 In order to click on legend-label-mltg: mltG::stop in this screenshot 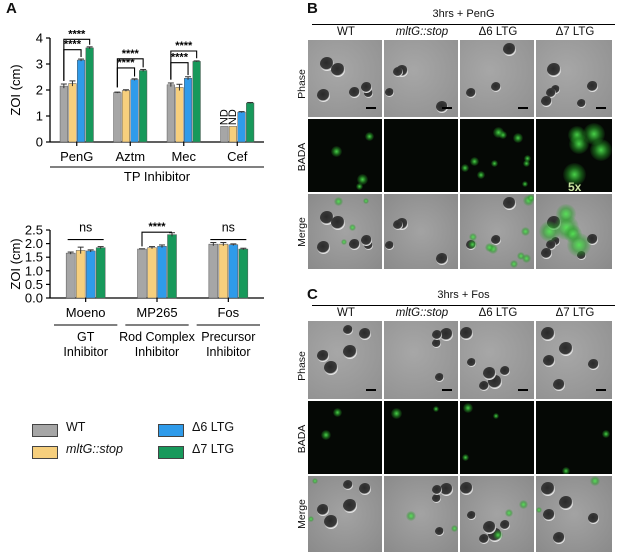, I will do `click(94, 449)`.